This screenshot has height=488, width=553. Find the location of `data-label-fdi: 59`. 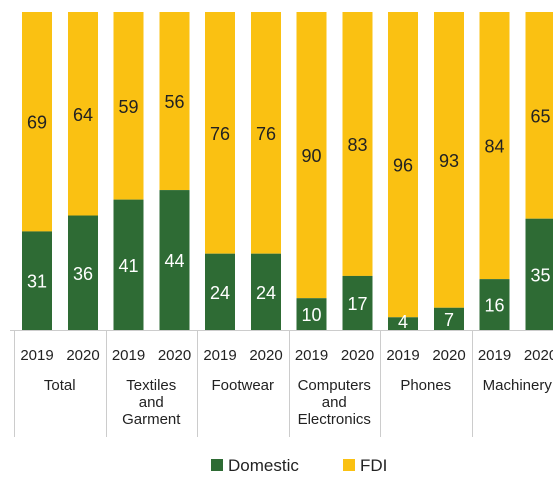

data-label-fdi: 59 is located at coordinates (128, 107).